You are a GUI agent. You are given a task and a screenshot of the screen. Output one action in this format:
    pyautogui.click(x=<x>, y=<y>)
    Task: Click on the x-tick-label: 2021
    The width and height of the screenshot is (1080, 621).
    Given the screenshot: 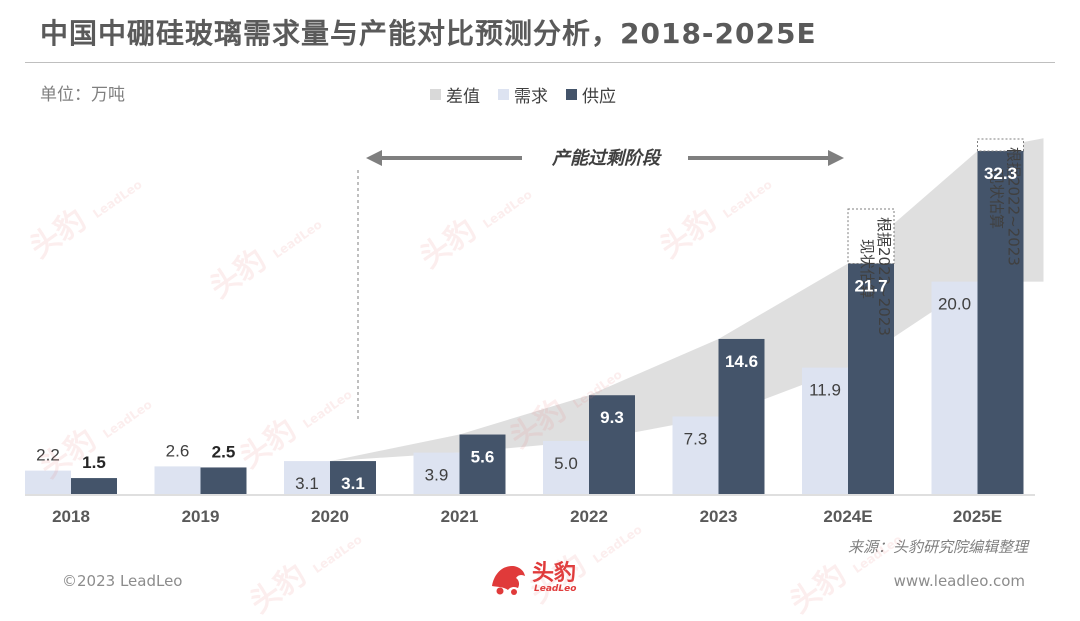 What is the action you would take?
    pyautogui.click(x=460, y=516)
    